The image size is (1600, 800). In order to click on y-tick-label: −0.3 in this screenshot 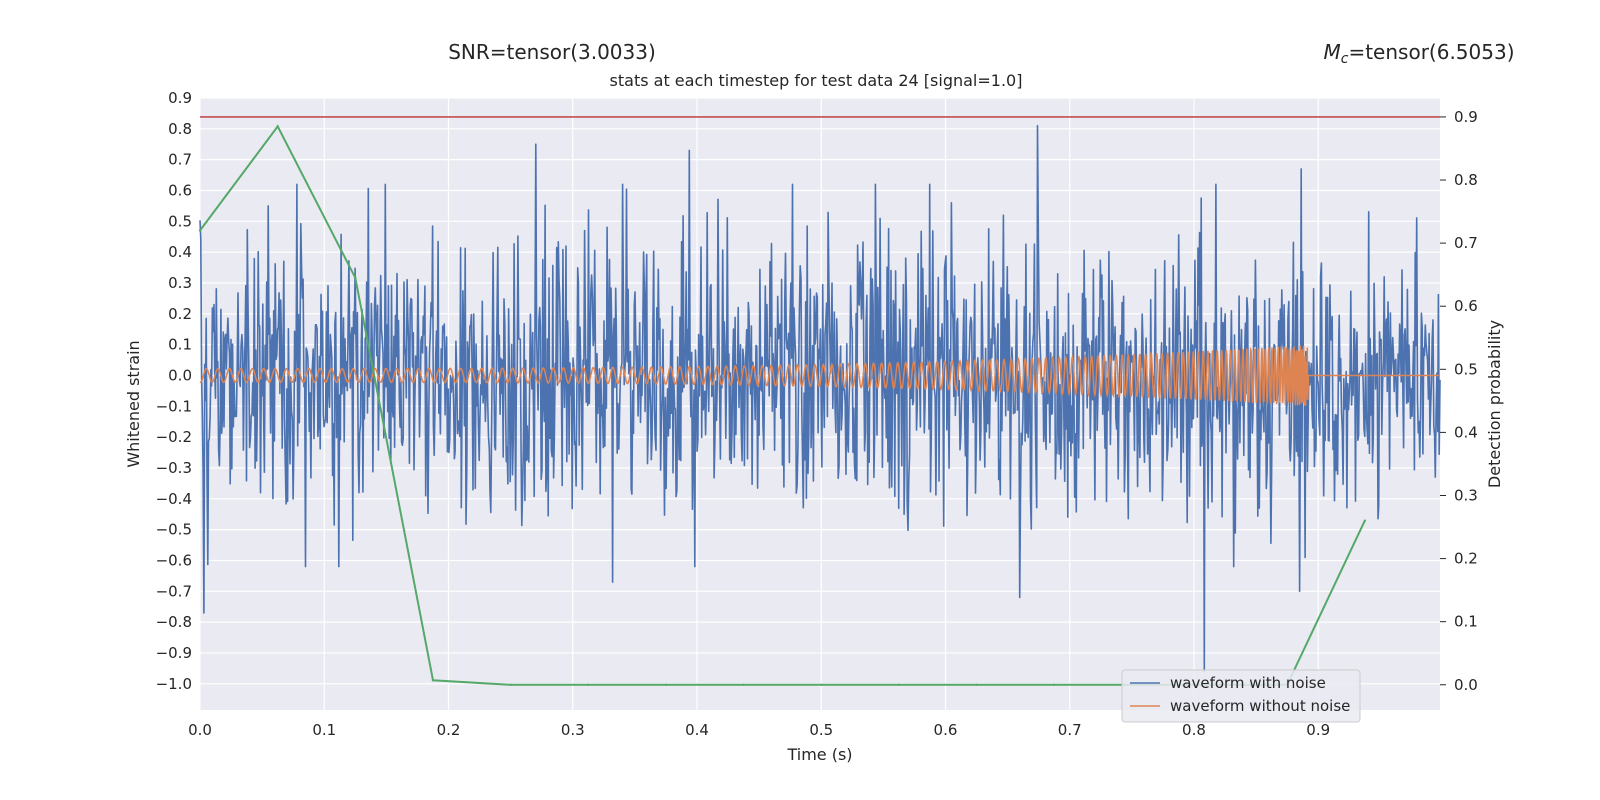, I will do `click(174, 468)`.